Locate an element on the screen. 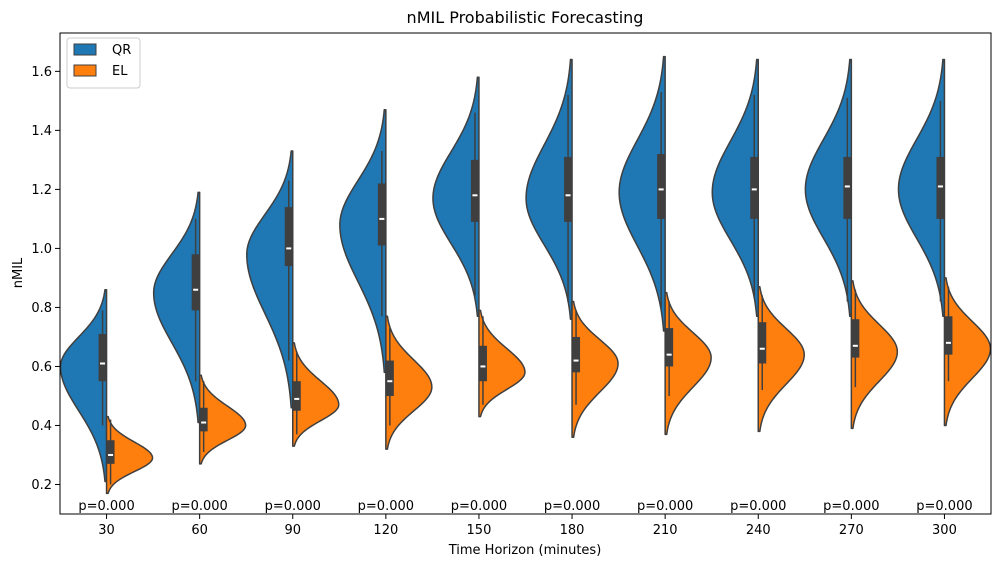 The width and height of the screenshot is (1001, 566). x-tick-label: 270 is located at coordinates (851, 530).